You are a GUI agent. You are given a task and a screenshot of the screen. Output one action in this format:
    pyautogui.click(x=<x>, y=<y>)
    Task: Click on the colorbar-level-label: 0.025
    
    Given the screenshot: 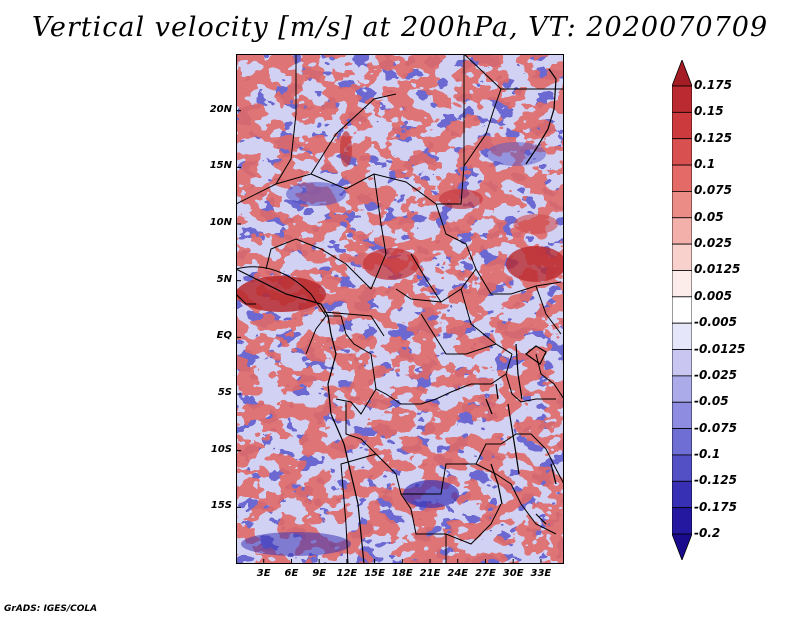 What is the action you would take?
    pyautogui.click(x=713, y=243)
    